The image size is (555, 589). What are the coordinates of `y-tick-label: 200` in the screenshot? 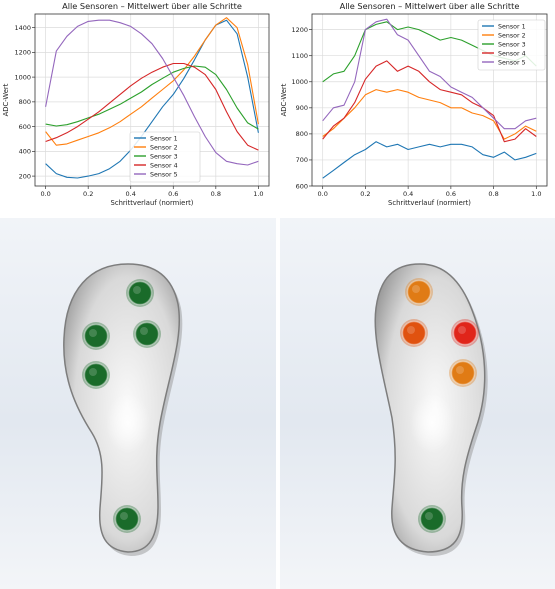 It's located at (25, 176).